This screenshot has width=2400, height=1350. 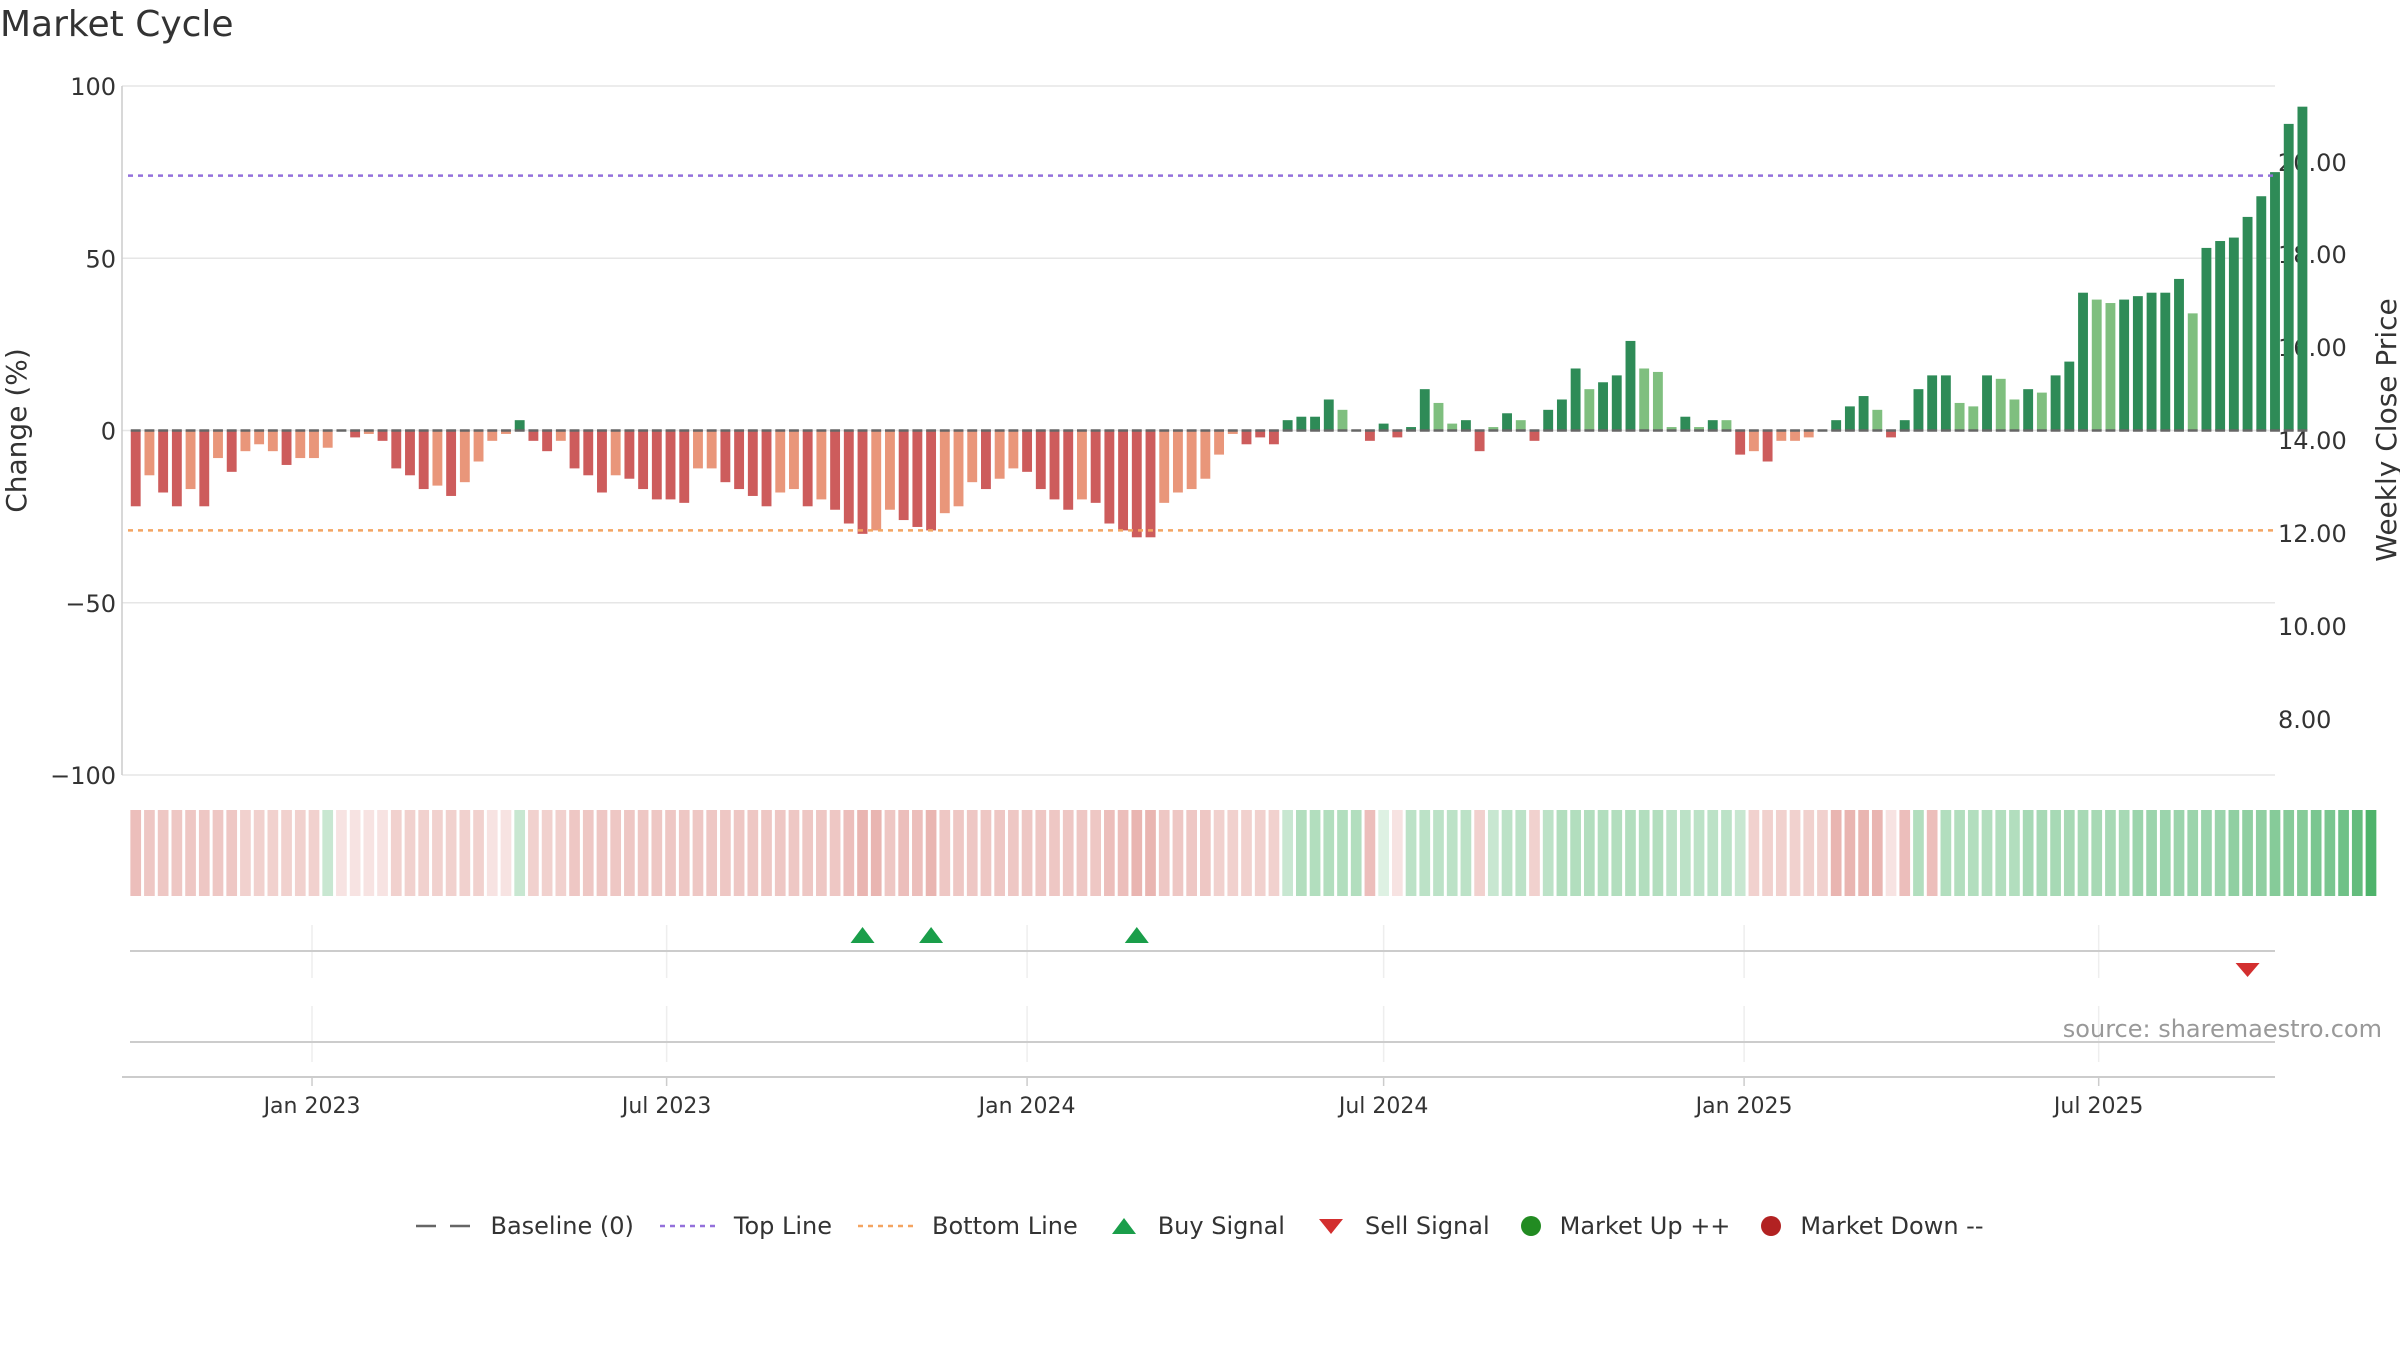 I want to click on legend-item-sell-signal: Sell Signal, so click(x=1400, y=1226).